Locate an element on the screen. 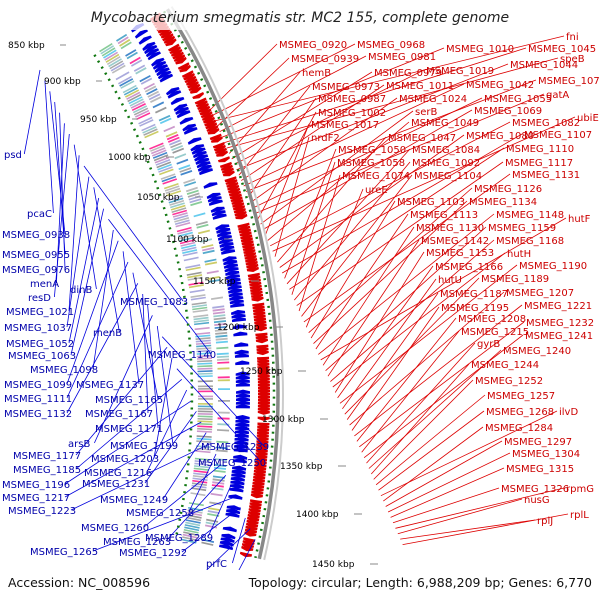 The image size is (600, 600). forward-gene-label: MSMEG_1050 is located at coordinates (372, 150).